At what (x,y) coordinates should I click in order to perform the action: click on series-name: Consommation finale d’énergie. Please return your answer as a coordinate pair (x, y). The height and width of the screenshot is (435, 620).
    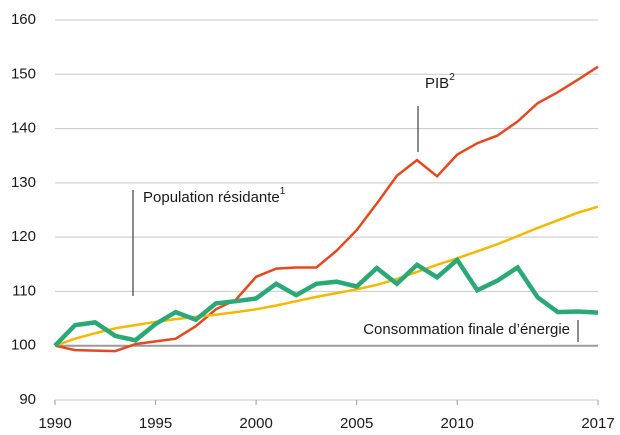
    Looking at the image, I should click on (466, 329).